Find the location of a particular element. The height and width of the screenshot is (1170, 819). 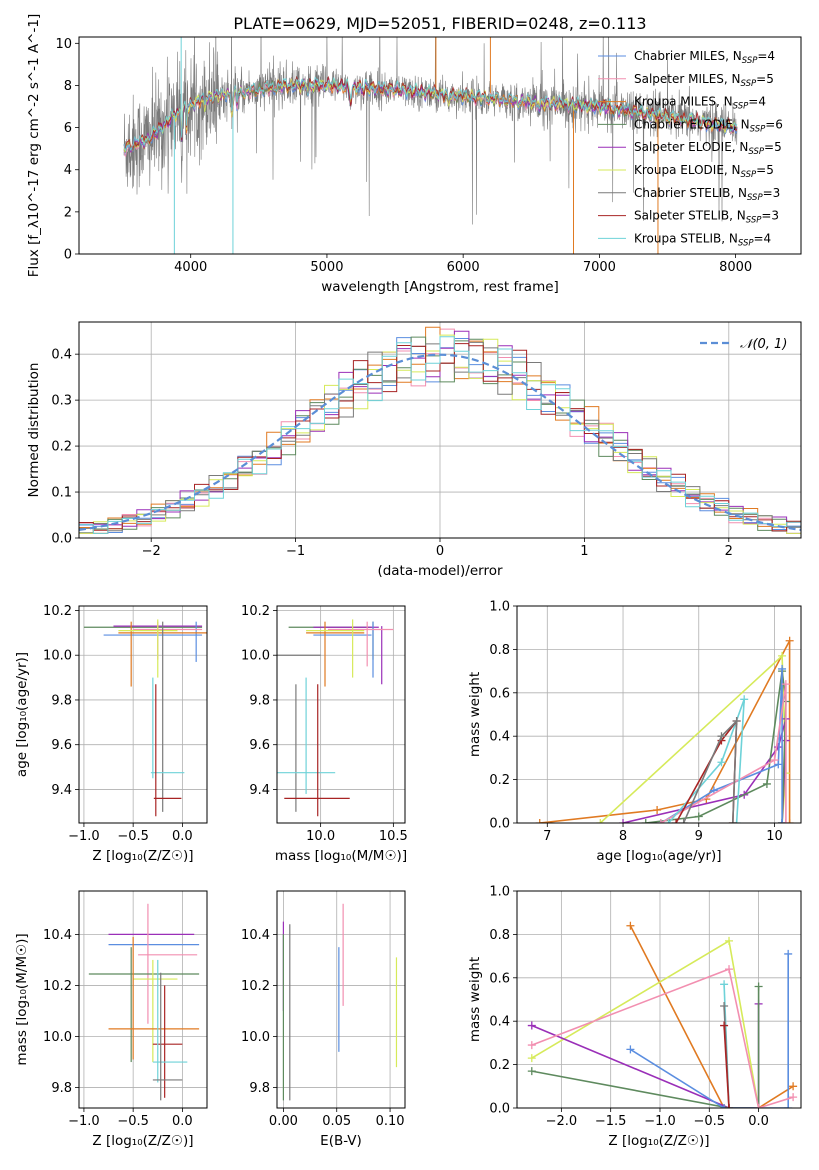

age_vs_mass-frame is located at coordinates (341, 714).